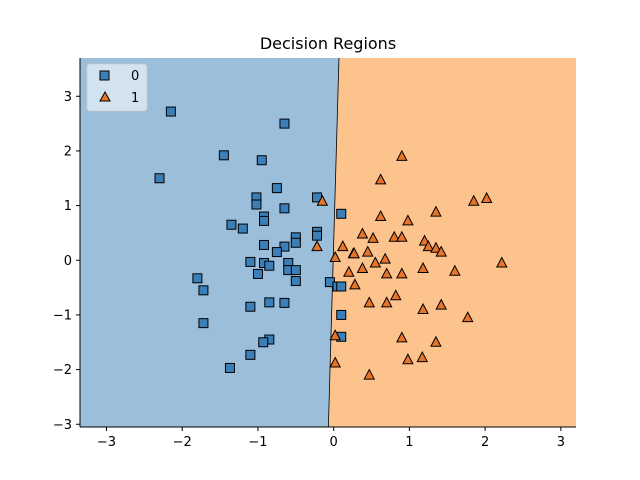  Describe the element at coordinates (62, 315) in the screenshot. I see `y-tick-label: −1` at that location.